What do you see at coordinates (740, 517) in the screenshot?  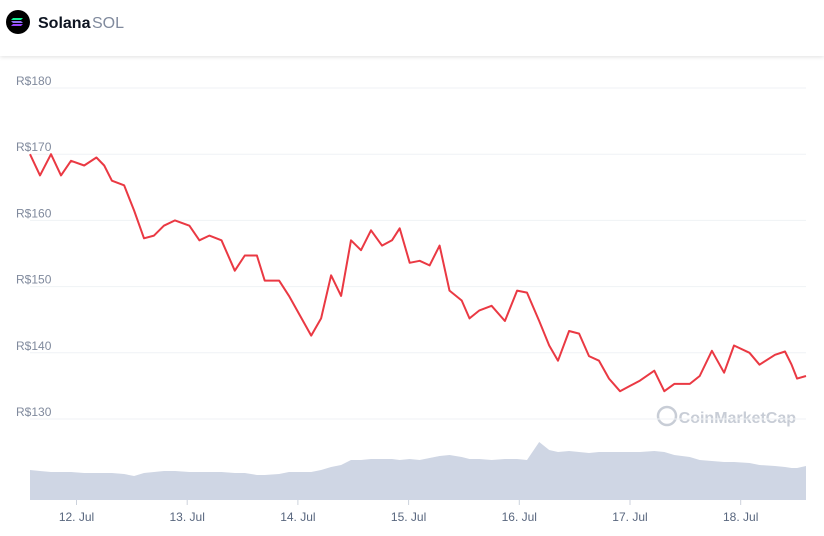 I see `x-tick-label: 18. Jul` at bounding box center [740, 517].